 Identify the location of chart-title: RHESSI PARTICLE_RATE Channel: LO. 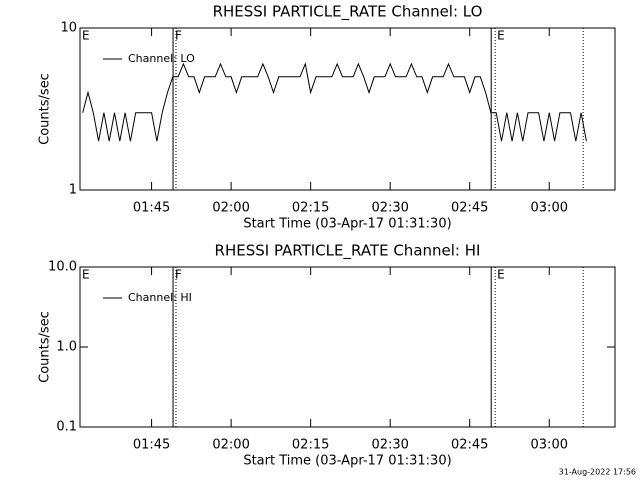
(348, 12).